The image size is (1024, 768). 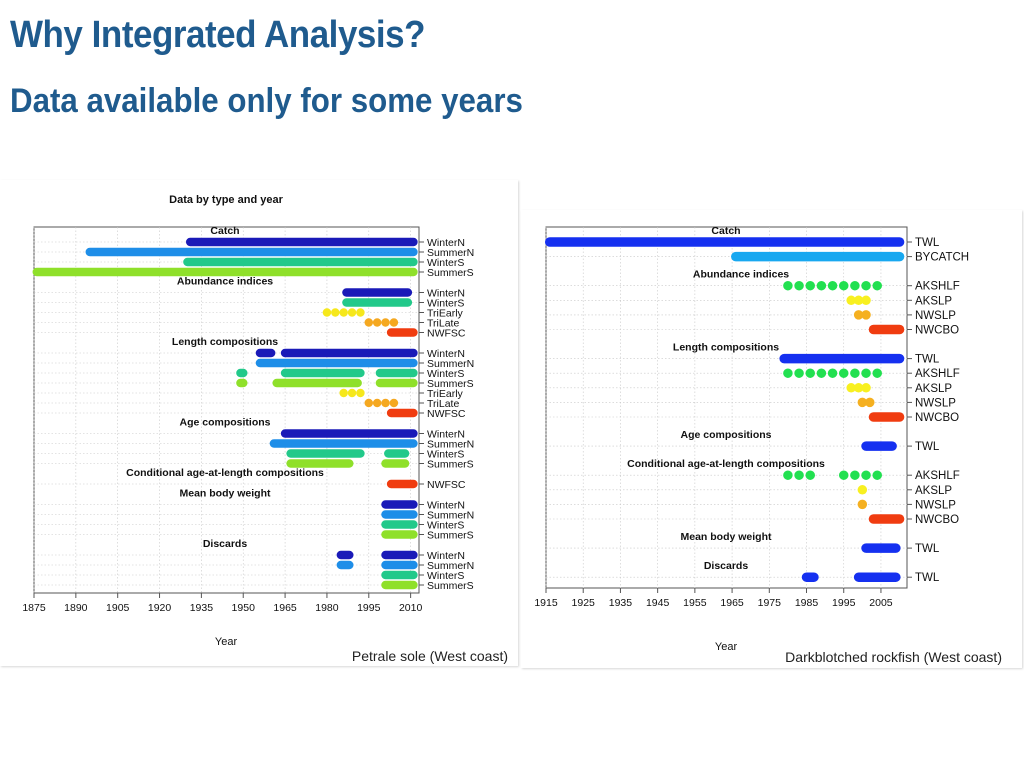 What do you see at coordinates (118, 608) in the screenshot?
I see `x-tick-label: 1905` at bounding box center [118, 608].